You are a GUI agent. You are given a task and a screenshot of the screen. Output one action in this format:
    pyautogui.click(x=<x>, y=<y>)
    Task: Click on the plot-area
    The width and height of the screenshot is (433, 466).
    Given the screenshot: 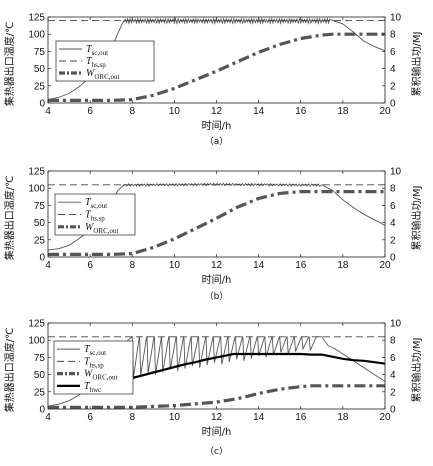 What is the action you would take?
    pyautogui.click(x=216, y=372)
    